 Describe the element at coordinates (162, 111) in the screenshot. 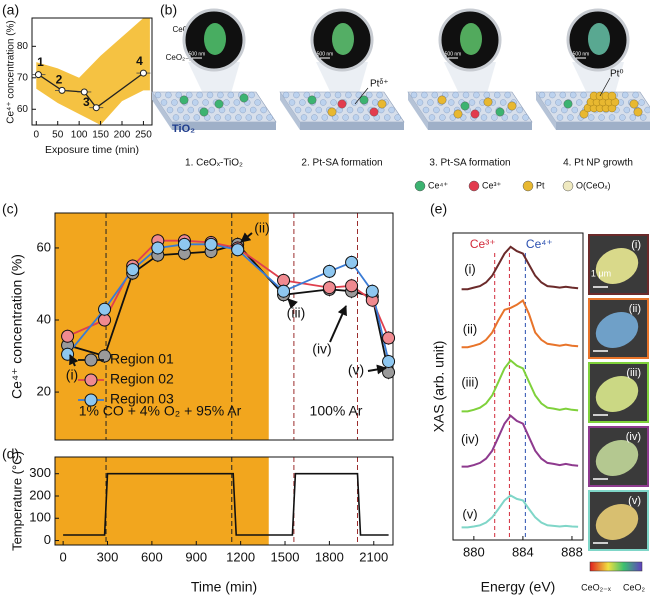

I see `substrate-front` at that location.